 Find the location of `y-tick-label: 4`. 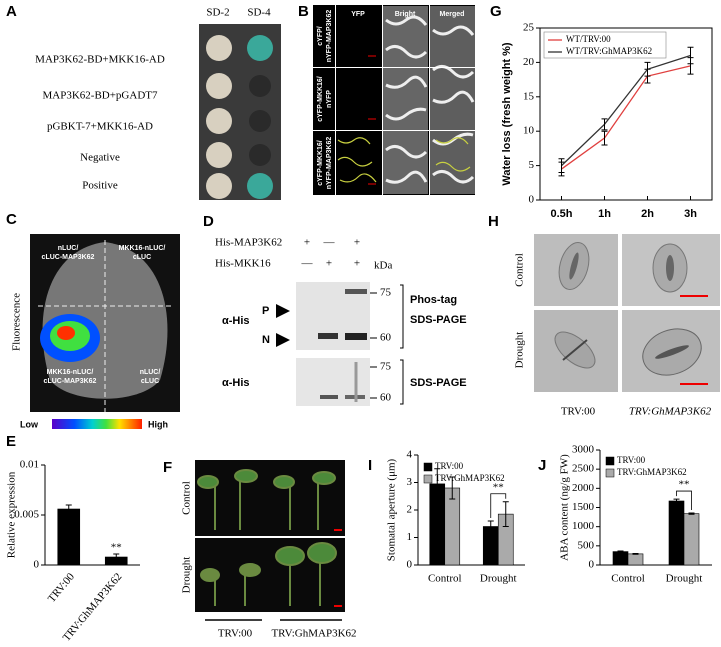

y-tick-label: 4 is located at coordinates (410, 455).